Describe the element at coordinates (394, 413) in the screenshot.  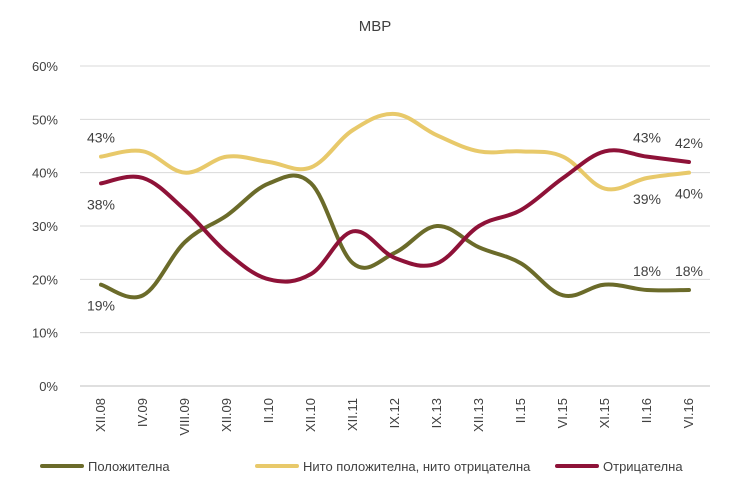
I see `x-tick-label: IX.12` at that location.